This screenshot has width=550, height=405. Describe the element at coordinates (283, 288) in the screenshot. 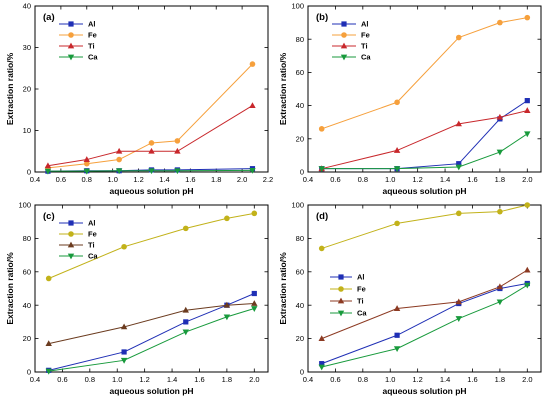

I see `y-axis-title: Extraction ratio/%` at that location.